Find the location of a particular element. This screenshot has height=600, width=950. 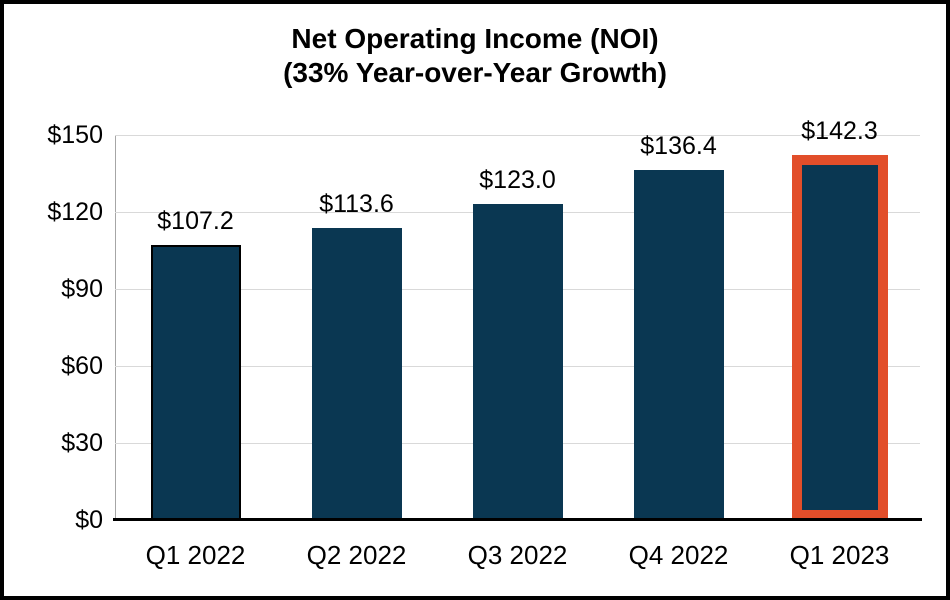

chart-subtitle: (33% Year-over-Year Growth) is located at coordinates (475, 72).